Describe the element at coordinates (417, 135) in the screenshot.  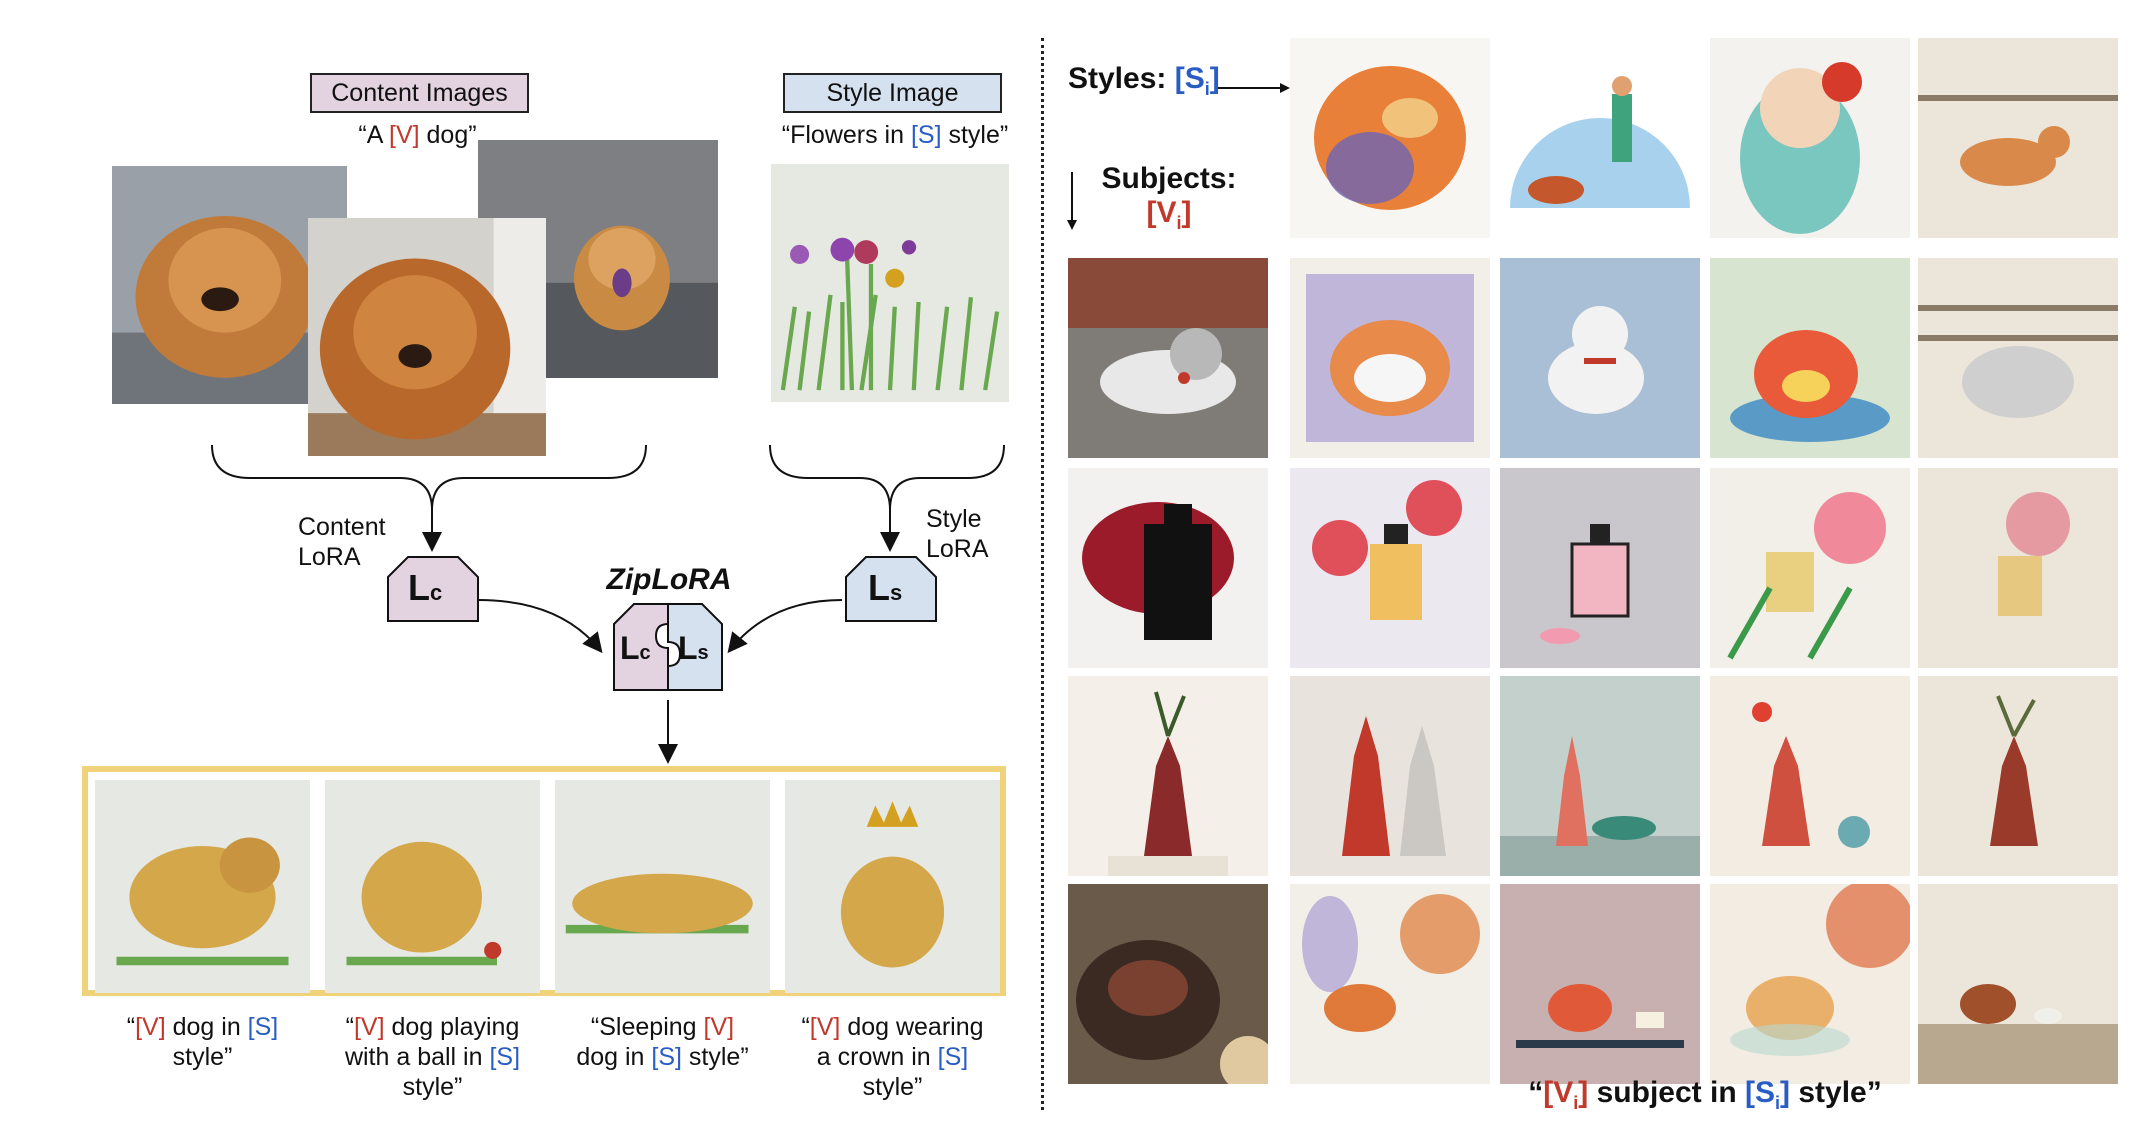
I see `content-prompt: “A [V] dog”` at that location.